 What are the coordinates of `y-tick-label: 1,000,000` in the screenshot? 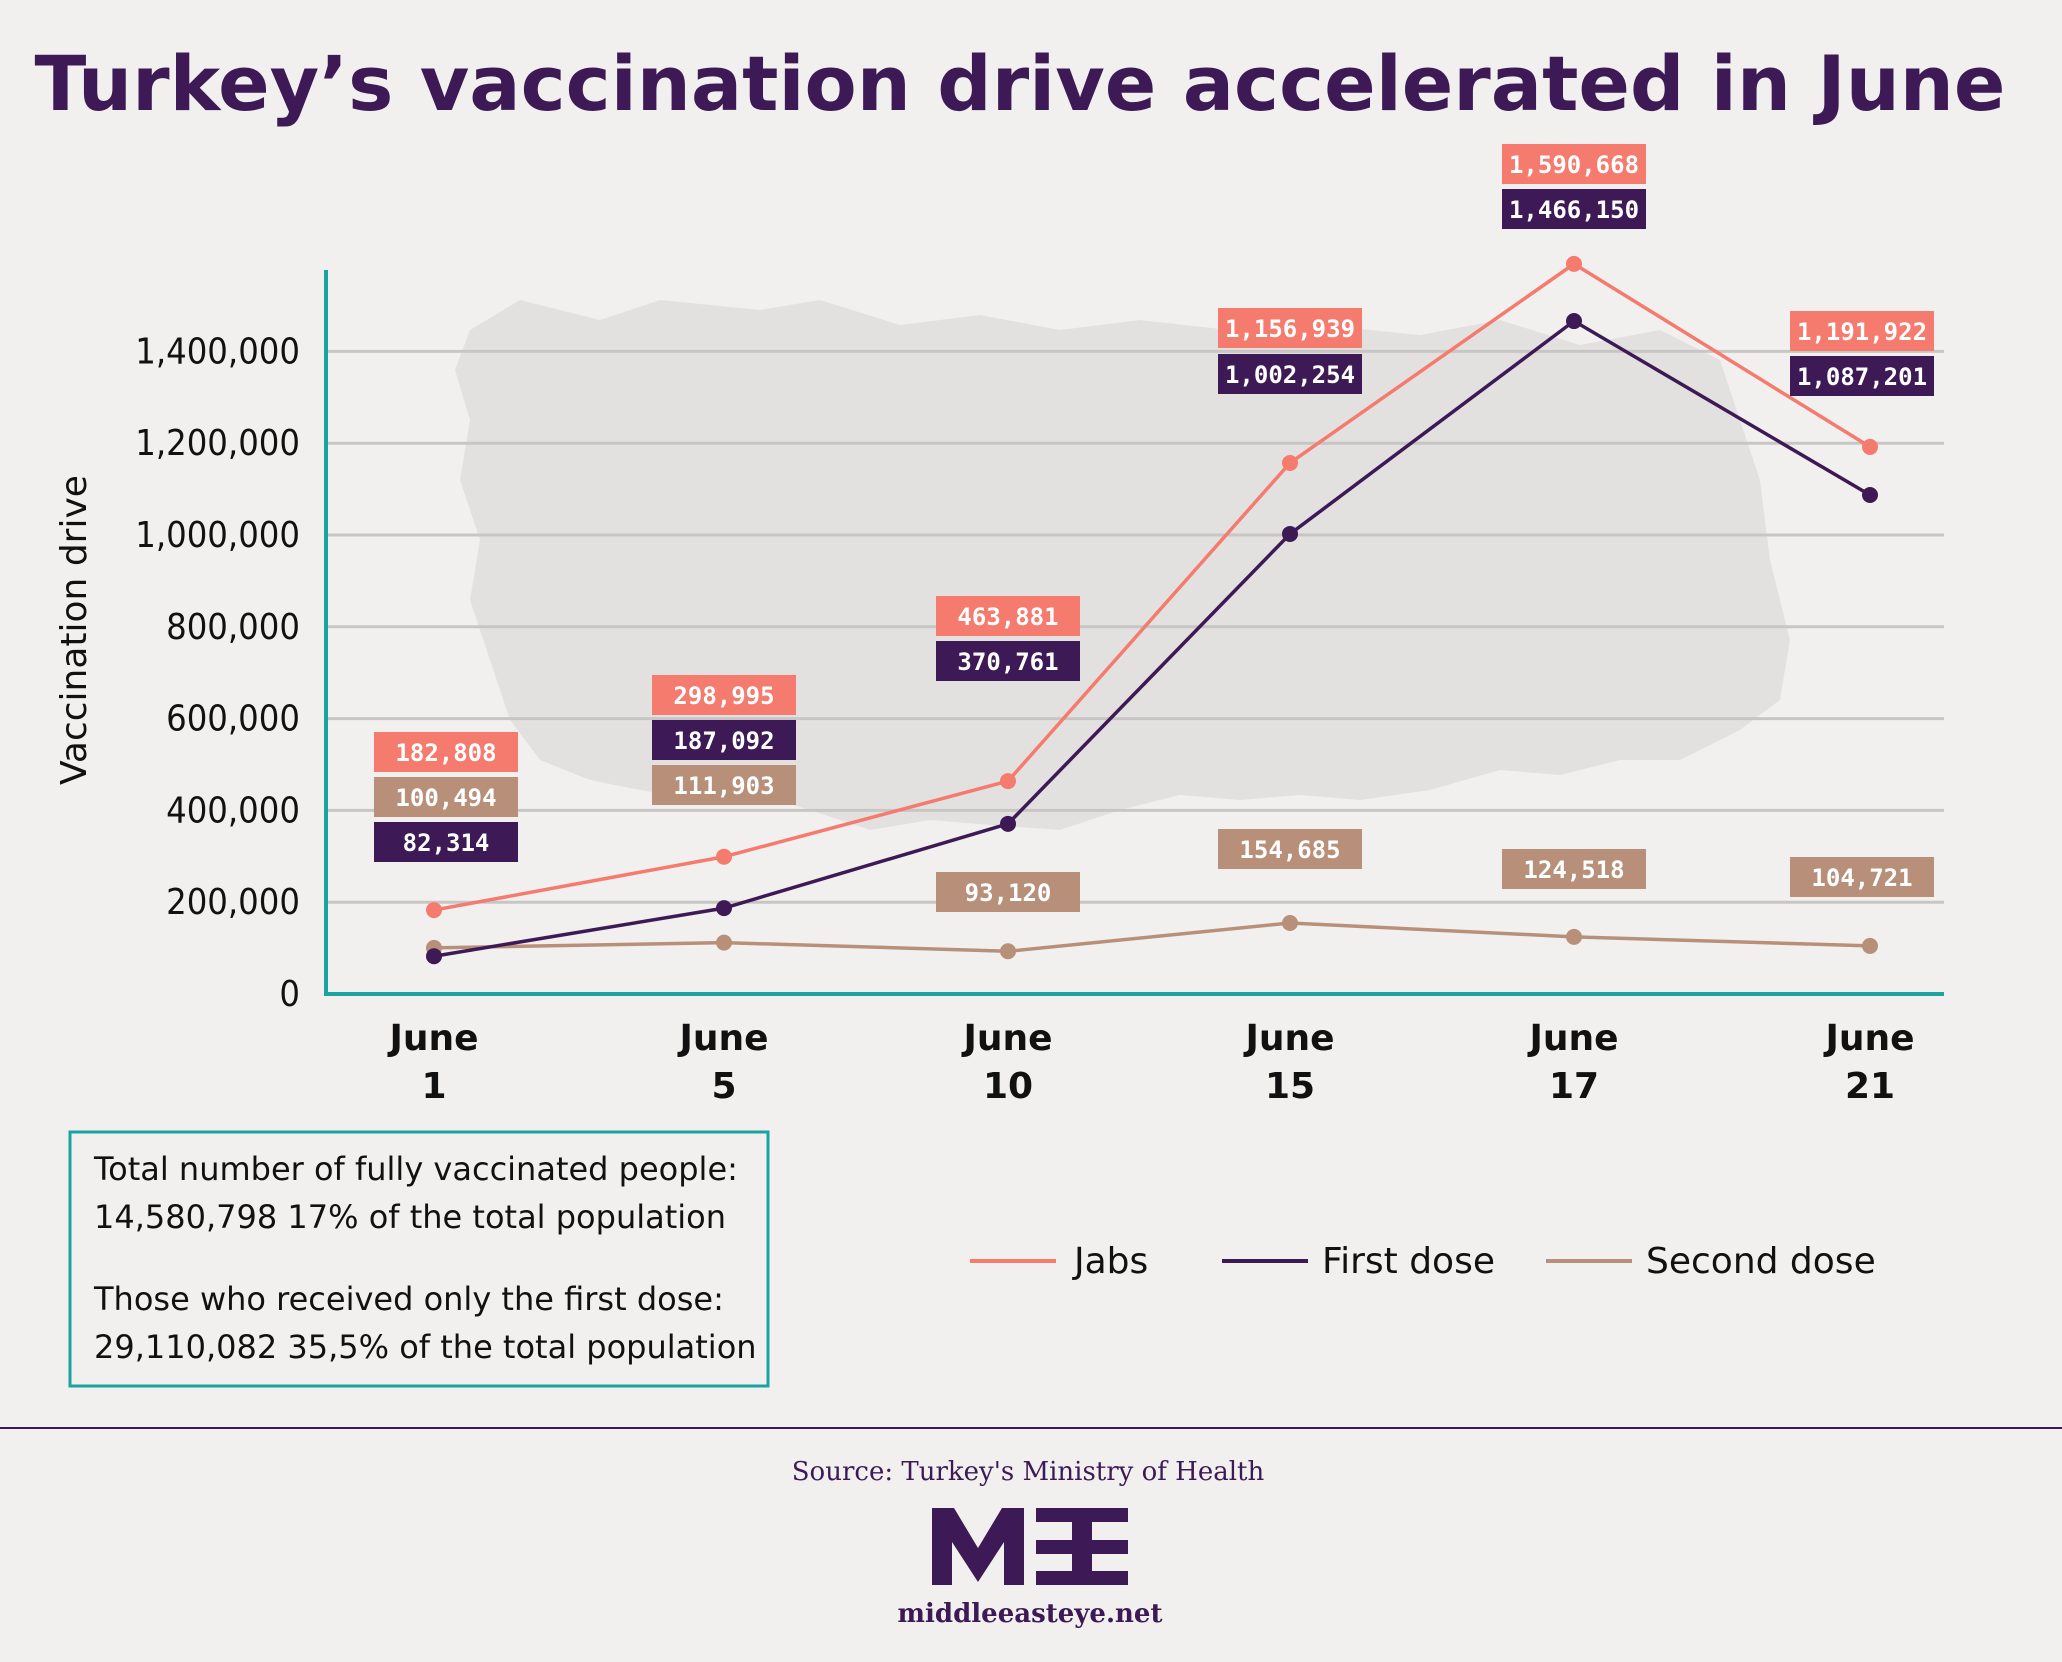 It's located at (217, 535).